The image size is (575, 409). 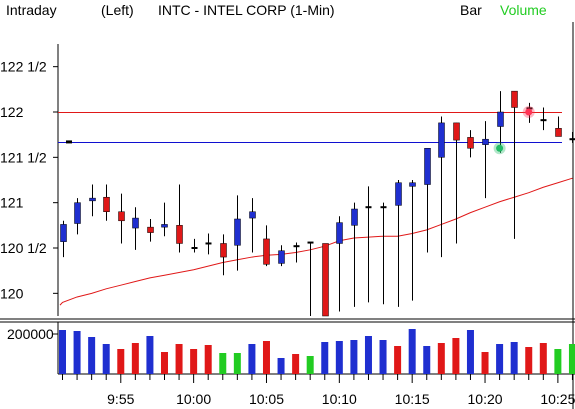 What do you see at coordinates (339, 399) in the screenshot?
I see `time-tick-label: 10:10` at bounding box center [339, 399].